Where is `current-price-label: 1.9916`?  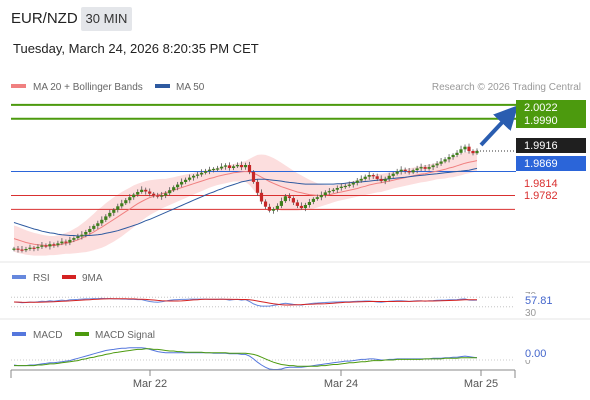 current-price-label: 1.9916 is located at coordinates (541, 146).